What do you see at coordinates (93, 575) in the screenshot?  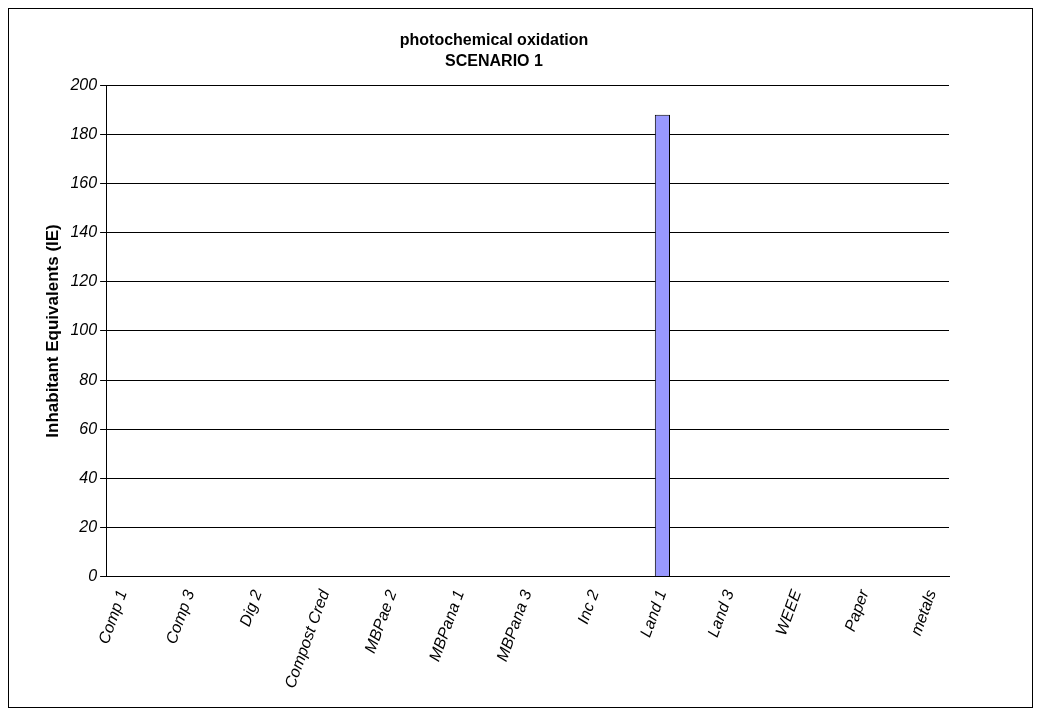 I see `y-tick-label: 0` at bounding box center [93, 575].